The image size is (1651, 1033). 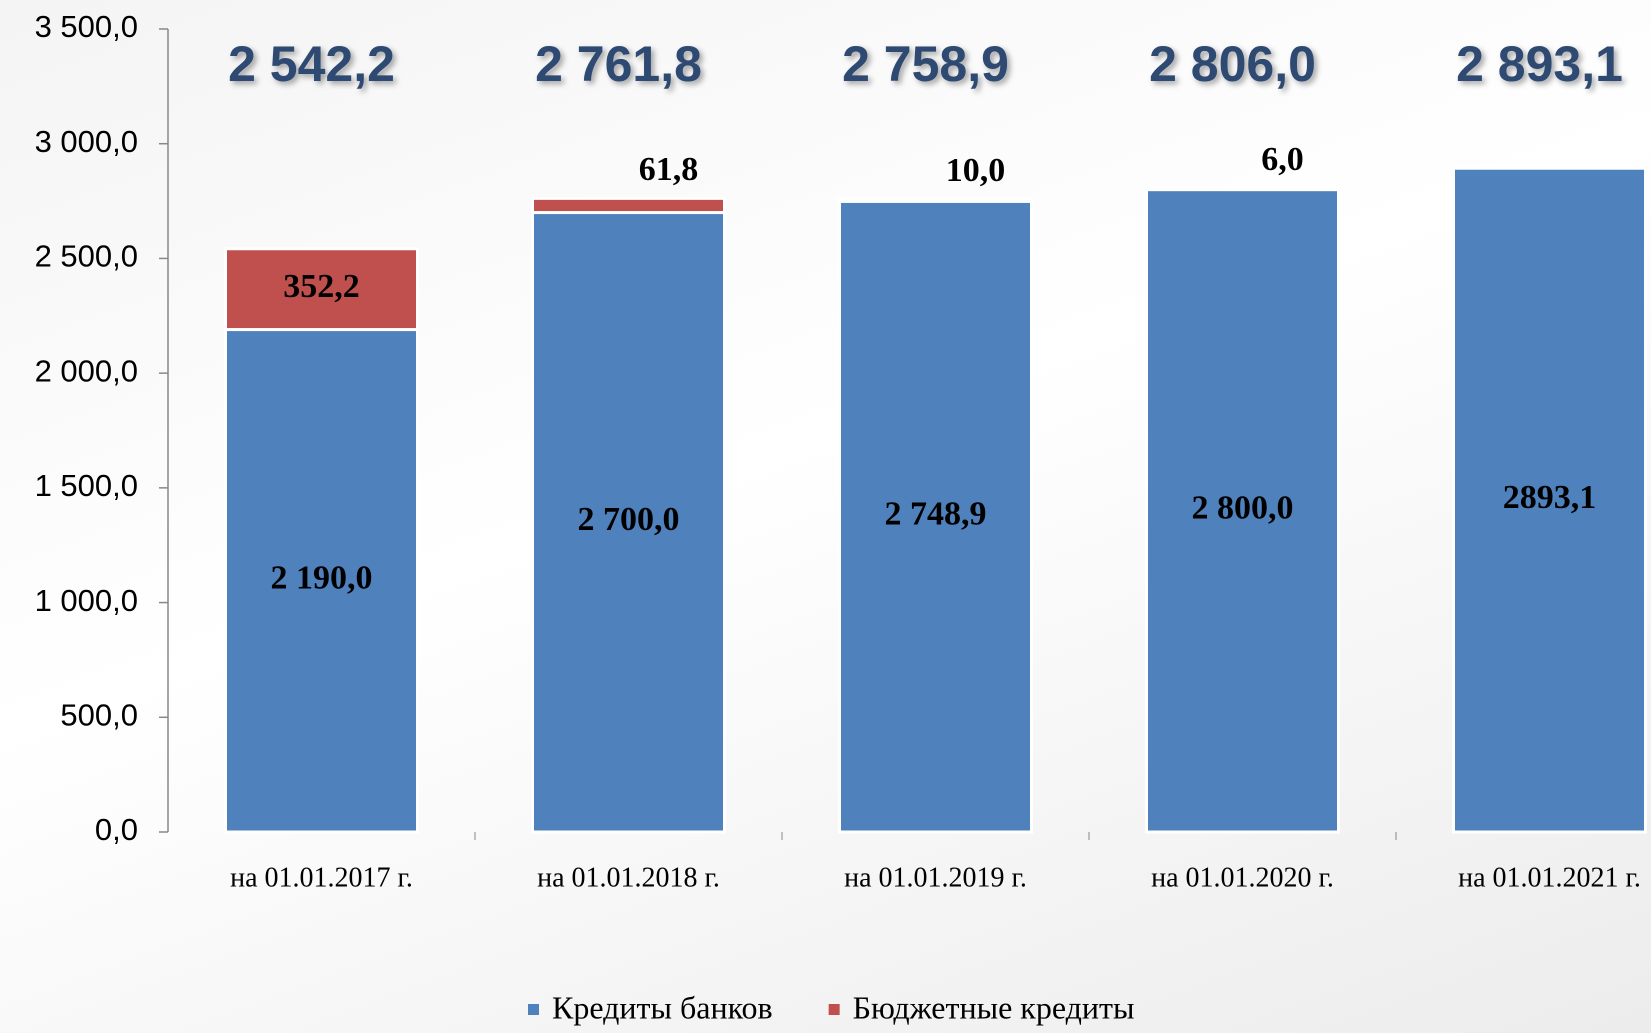 What do you see at coordinates (116, 829) in the screenshot?
I see `y-tick-label: 0,0` at bounding box center [116, 829].